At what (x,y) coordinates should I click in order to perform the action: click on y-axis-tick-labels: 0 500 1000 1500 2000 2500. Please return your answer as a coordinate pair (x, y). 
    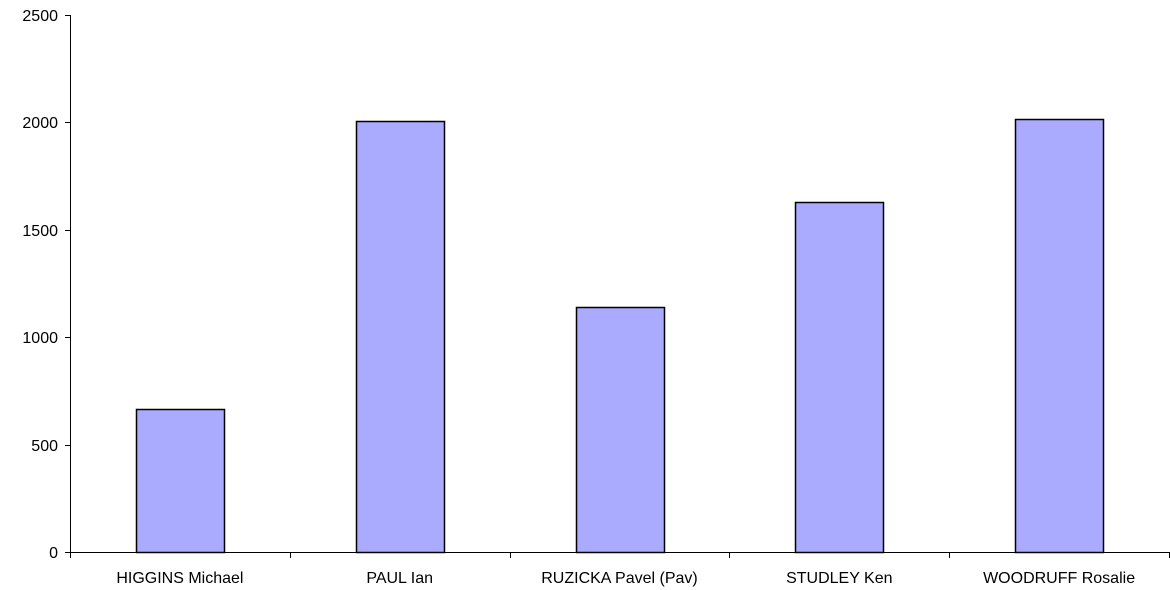
    Looking at the image, I should click on (40, 285).